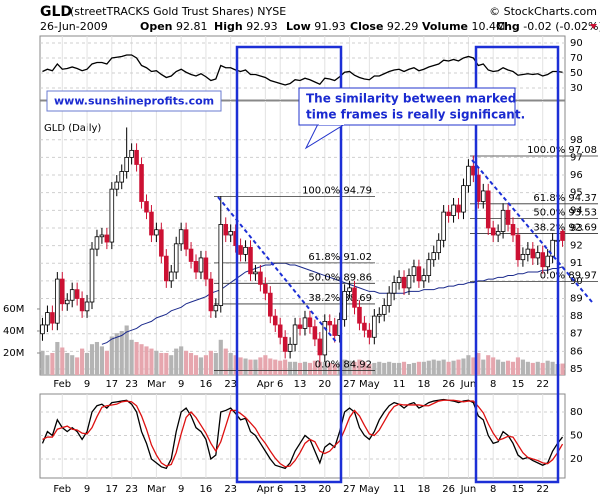 The height and width of the screenshot is (504, 600). I want to click on quote-value: 92.29, so click(403, 26).